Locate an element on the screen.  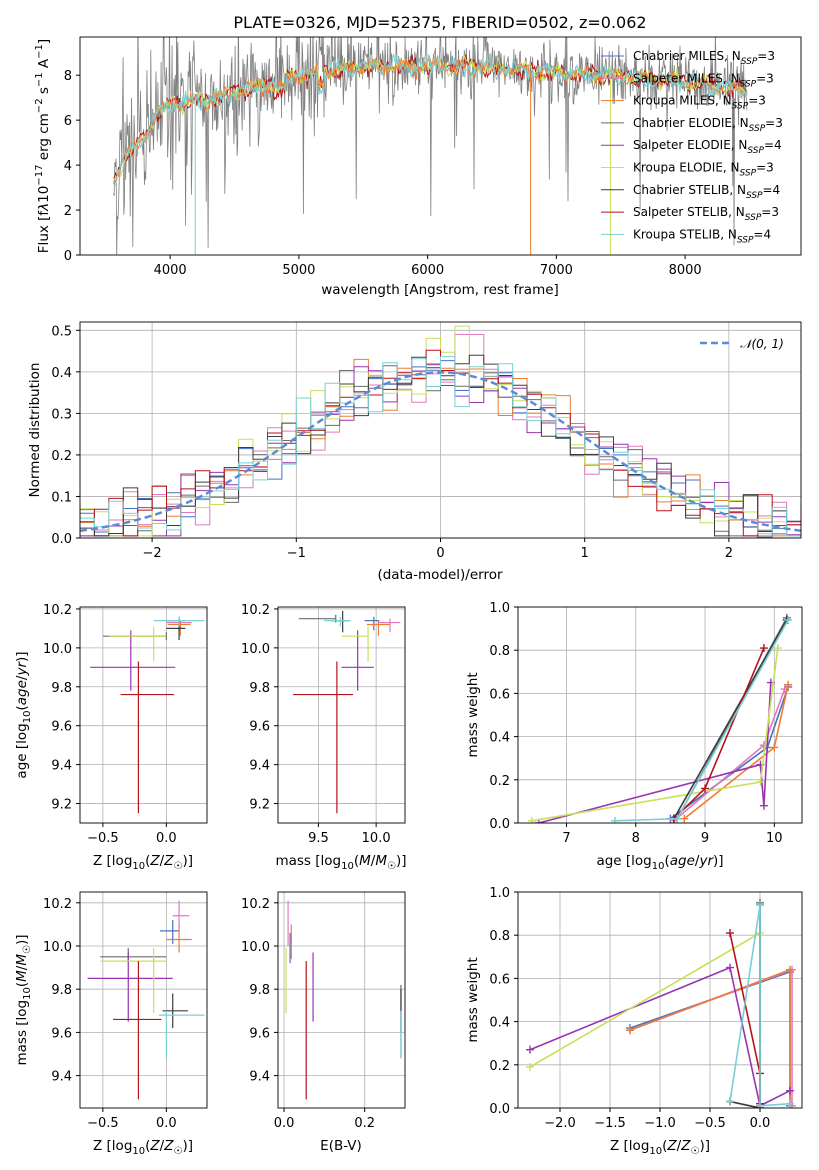
residuals-xtick-label: 2 is located at coordinates (729, 553).